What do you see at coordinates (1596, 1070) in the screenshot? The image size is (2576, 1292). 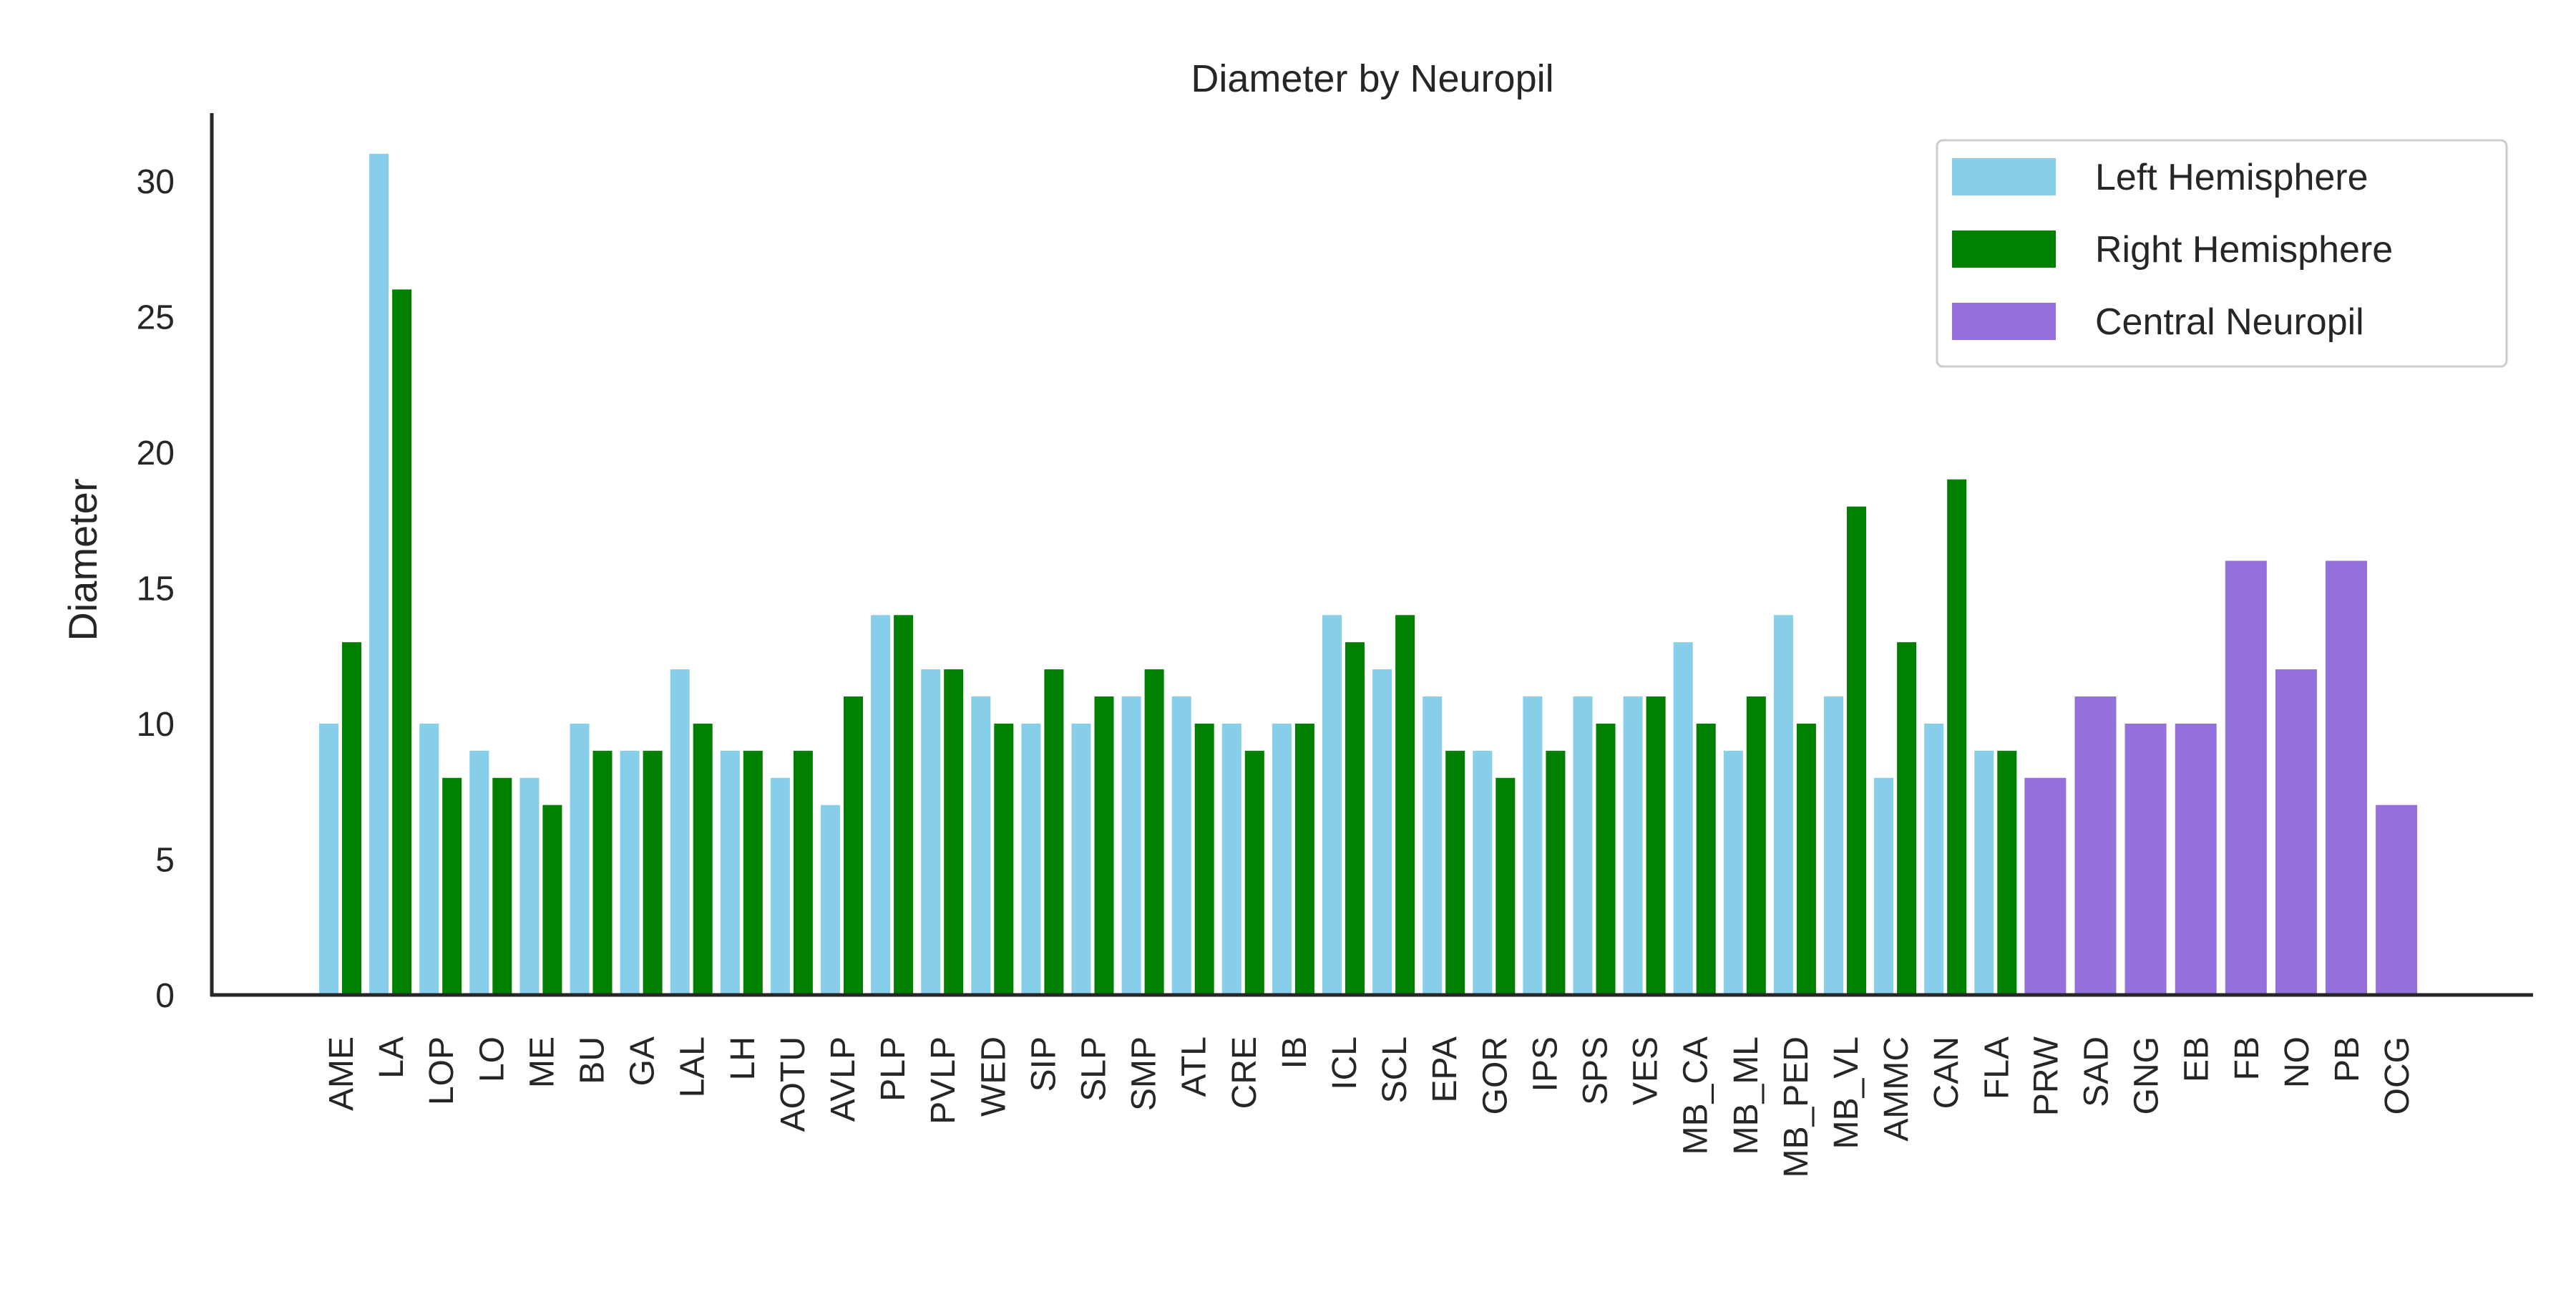 I see `x-tick-label: SPS` at bounding box center [1596, 1070].